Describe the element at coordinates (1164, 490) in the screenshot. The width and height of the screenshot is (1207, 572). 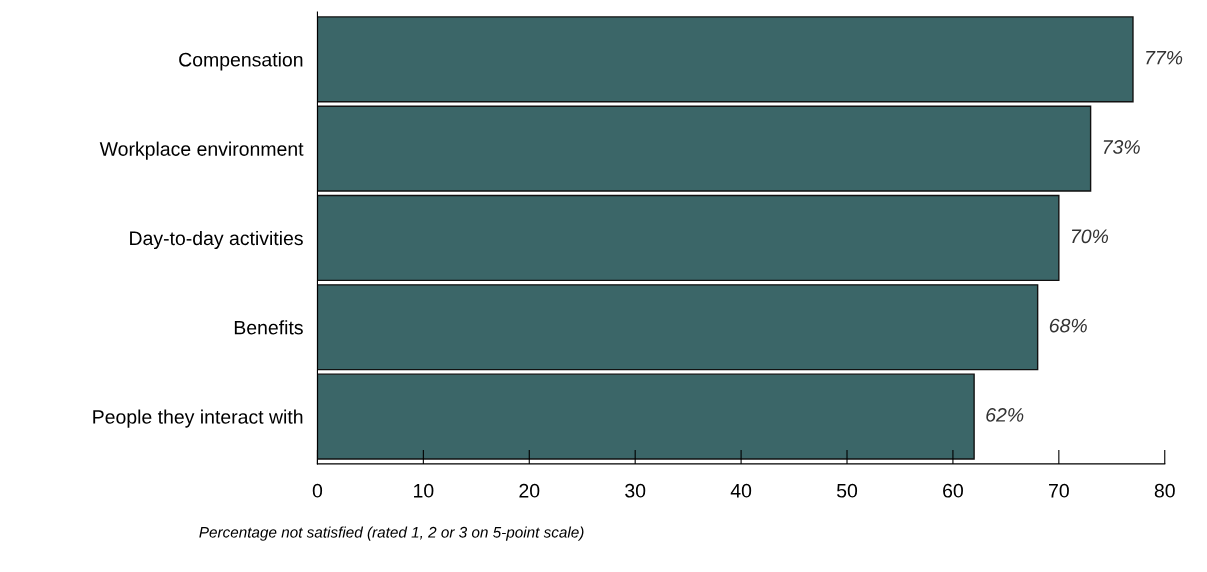
I see `x-tick-label: 80` at that location.